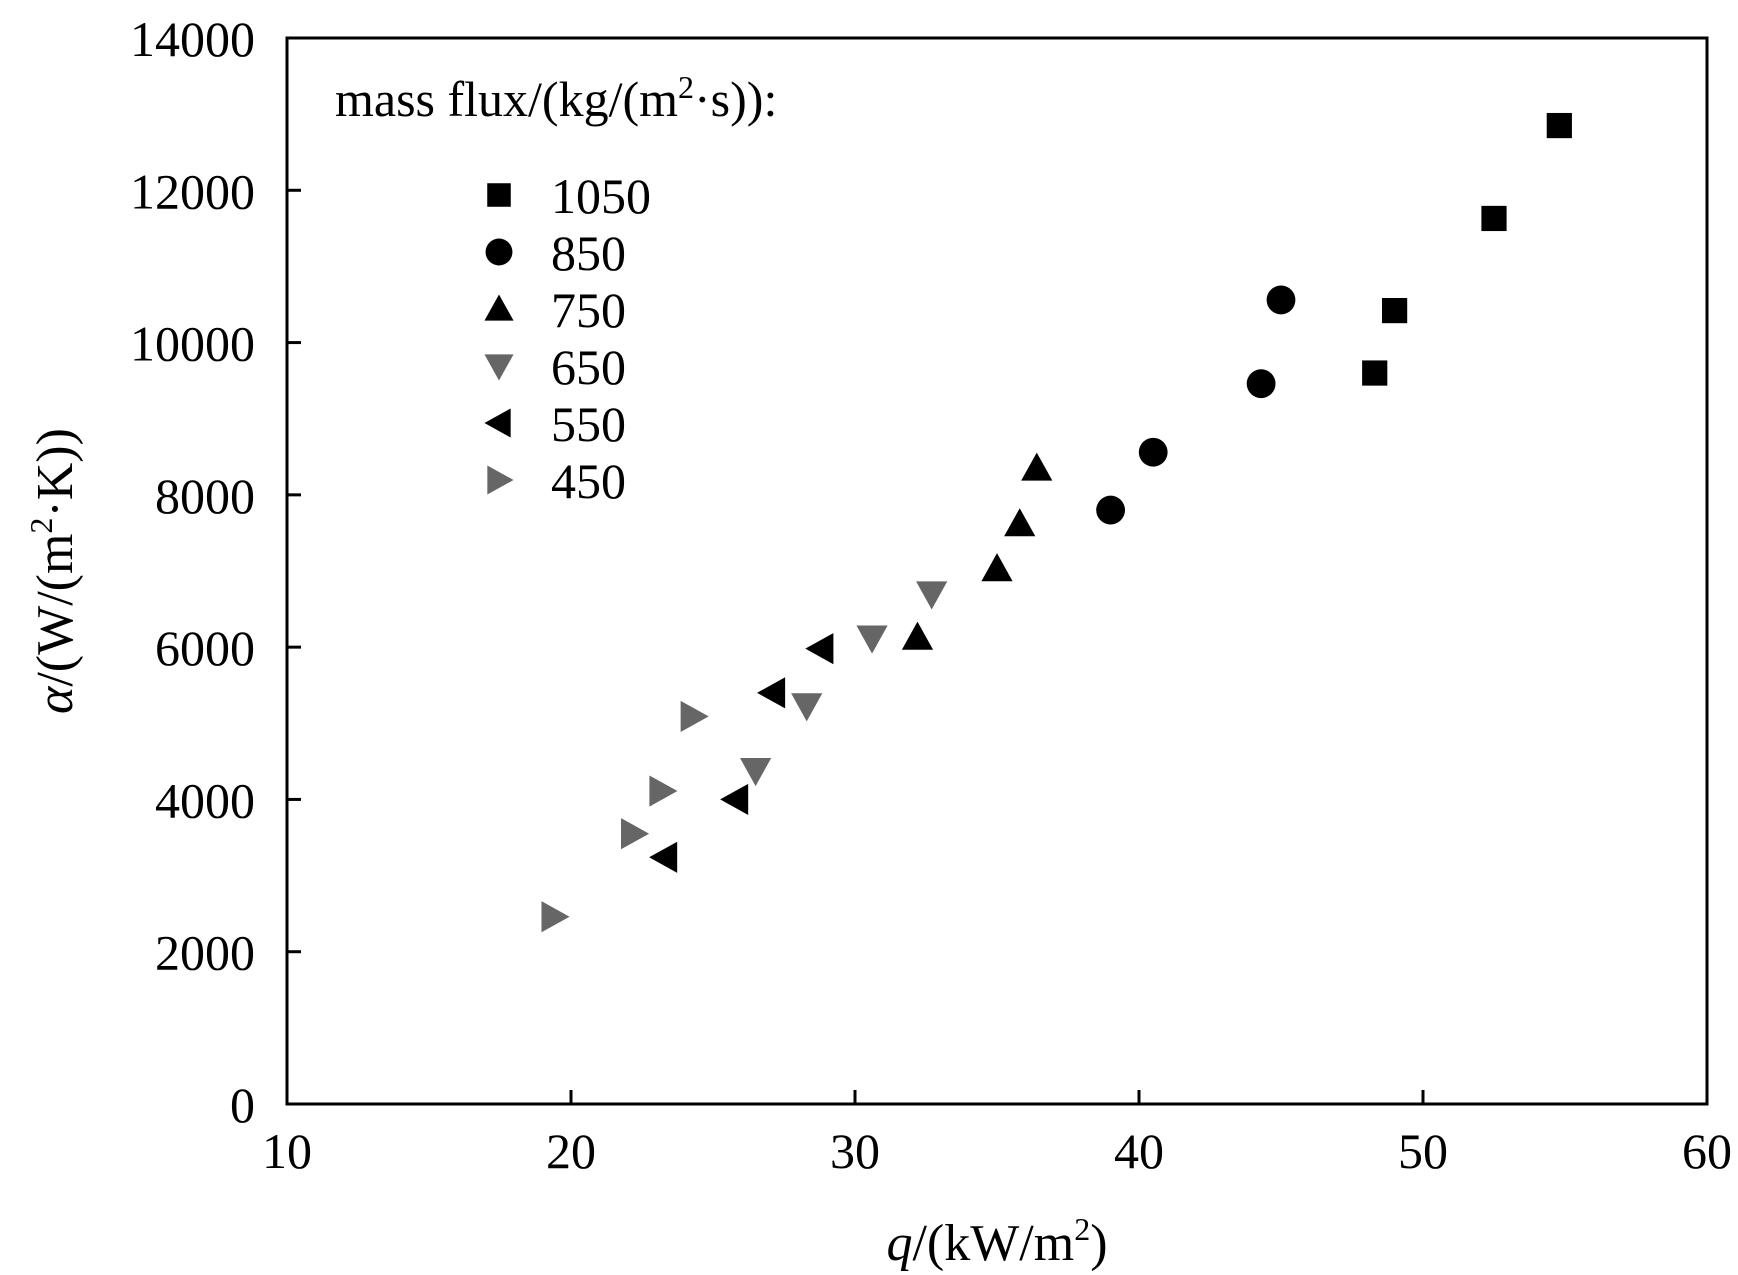  What do you see at coordinates (588, 481) in the screenshot?
I see `legend-label: 450` at bounding box center [588, 481].